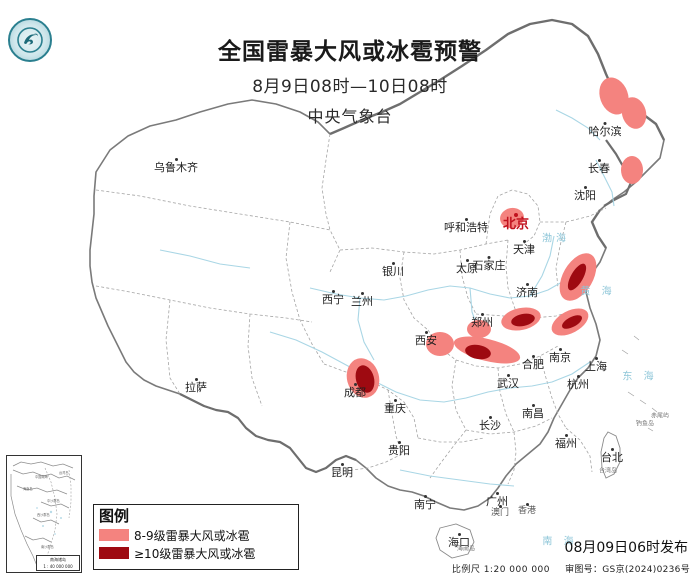 The image size is (700, 578). I want to click on city-label-text: 广州, so click(497, 501).